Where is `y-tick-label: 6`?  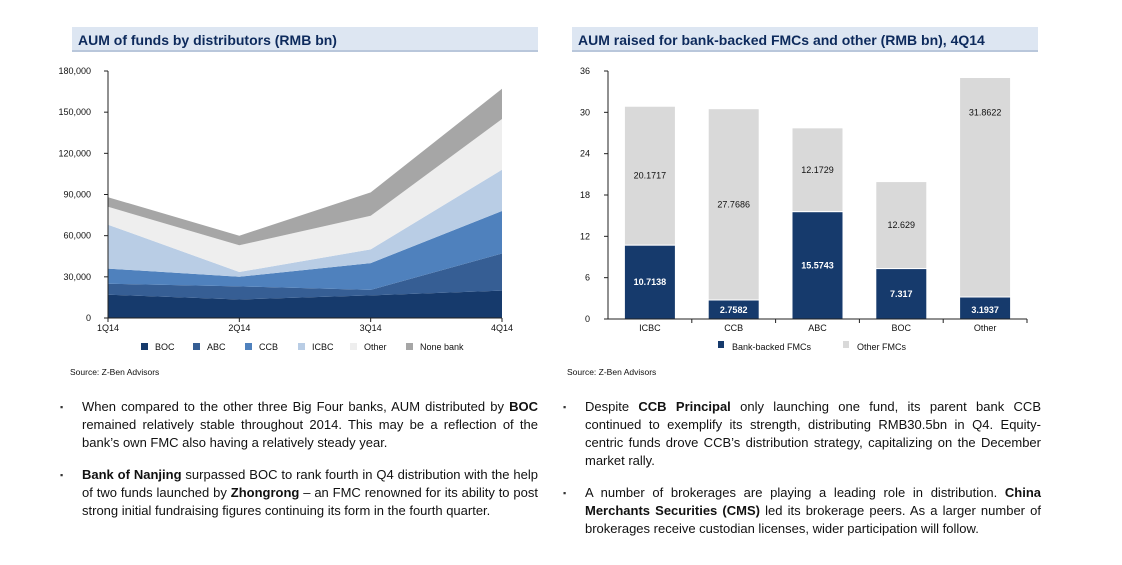 y-tick-label: 6 is located at coordinates (587, 278).